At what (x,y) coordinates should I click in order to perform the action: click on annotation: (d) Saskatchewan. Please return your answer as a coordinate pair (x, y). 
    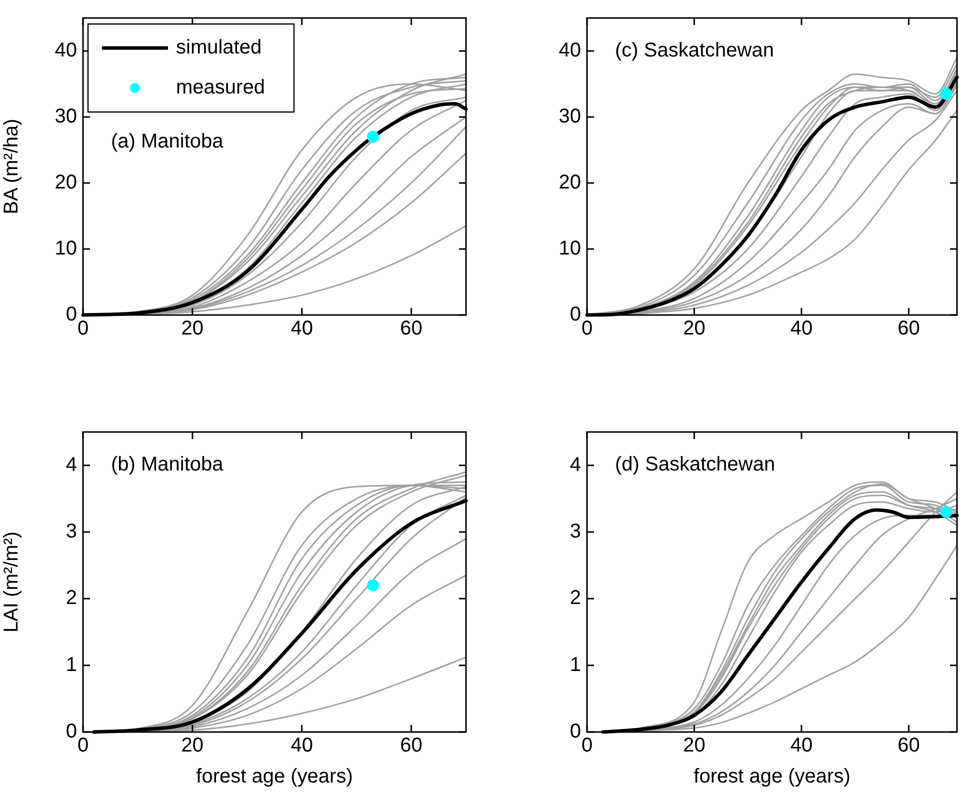
    Looking at the image, I should click on (695, 465).